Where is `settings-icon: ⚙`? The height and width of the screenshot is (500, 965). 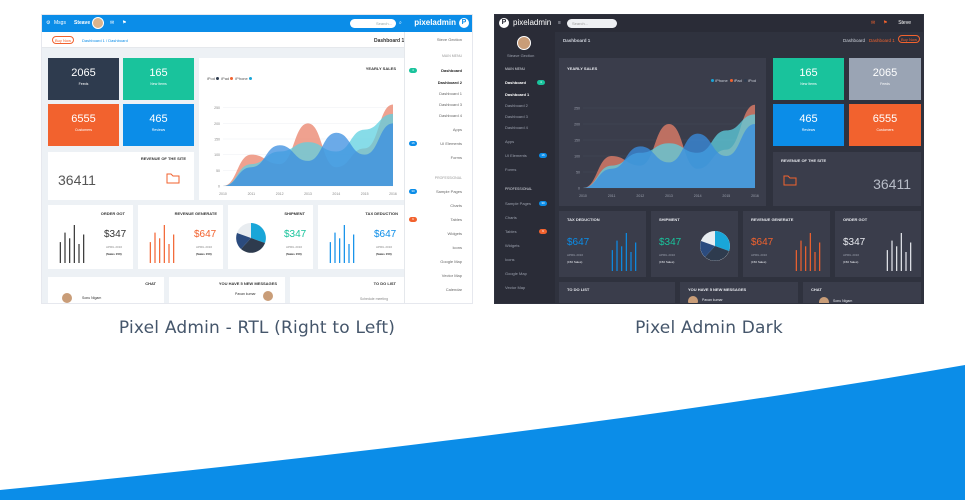
settings-icon: ⚙ is located at coordinates (48, 23).